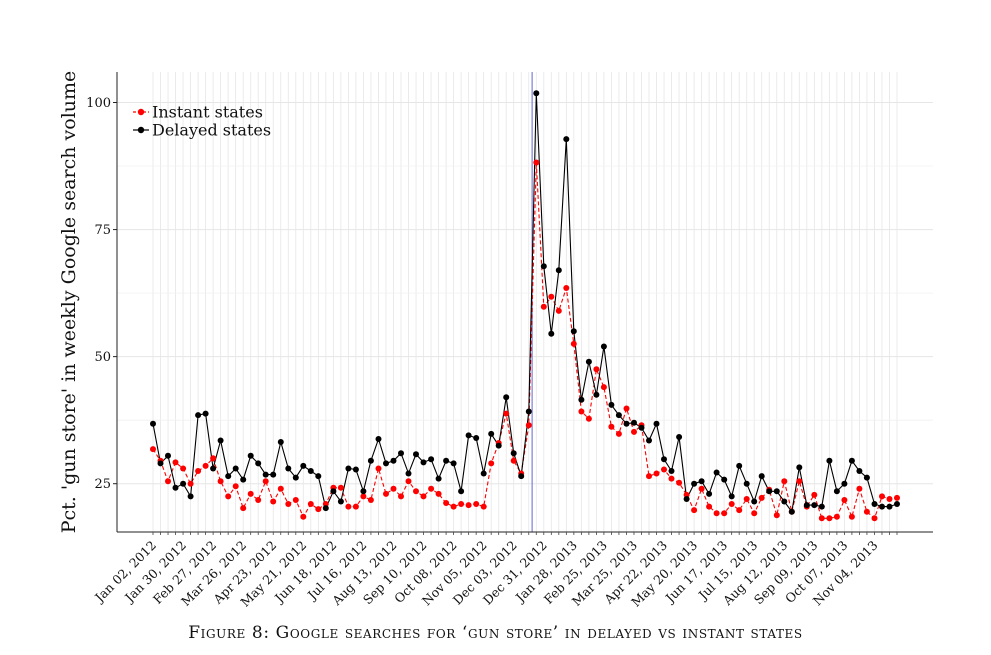 Image resolution: width=991 pixels, height=655 pixels. Describe the element at coordinates (98, 103) in the screenshot. I see `y-tick-label: 100` at that location.